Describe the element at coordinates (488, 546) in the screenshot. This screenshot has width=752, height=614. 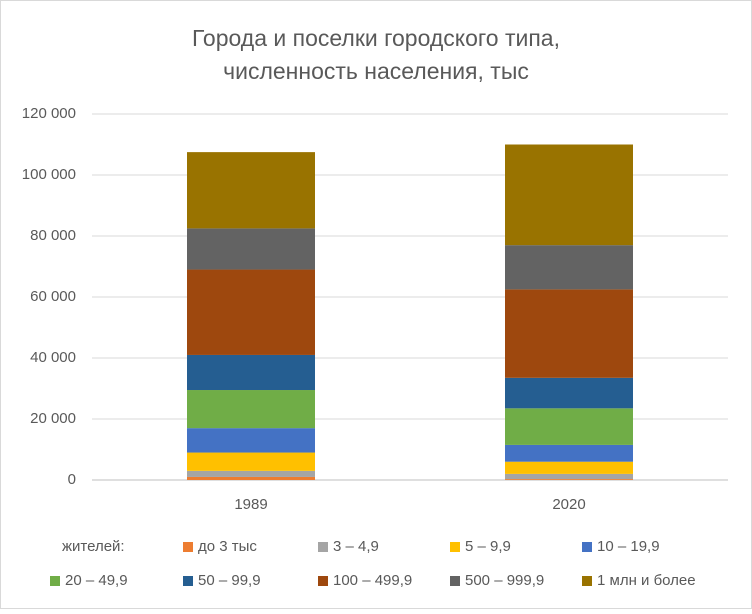
I see `legend-label: 5 – 9,9` at that location.